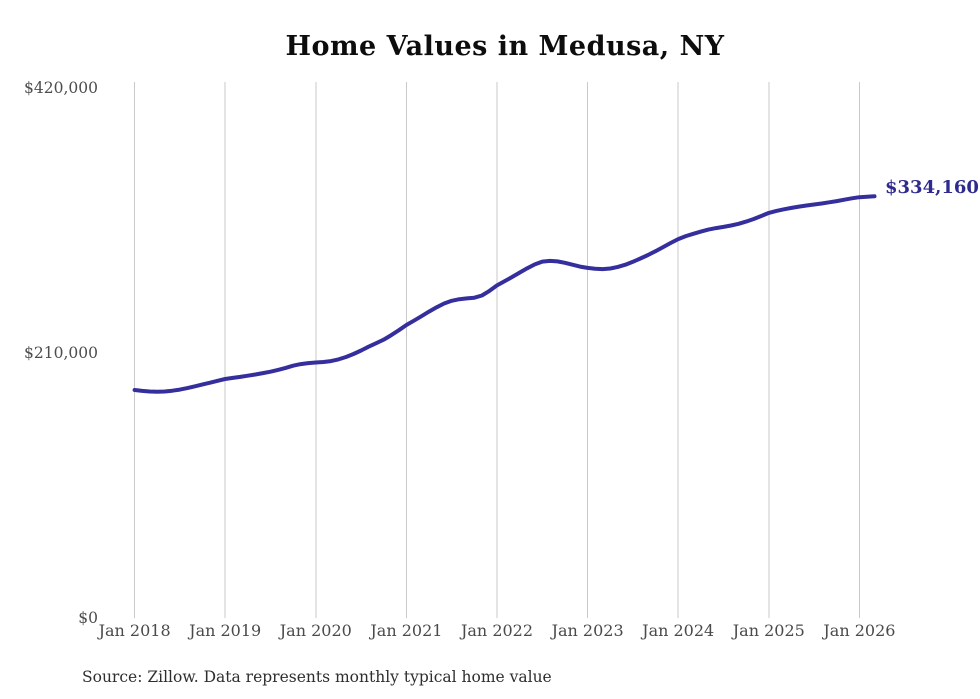 Image resolution: width=980 pixels, height=699 pixels. What do you see at coordinates (406, 630) in the screenshot?
I see `x-tick-label-jan-2021: Jan 2021` at bounding box center [406, 630].